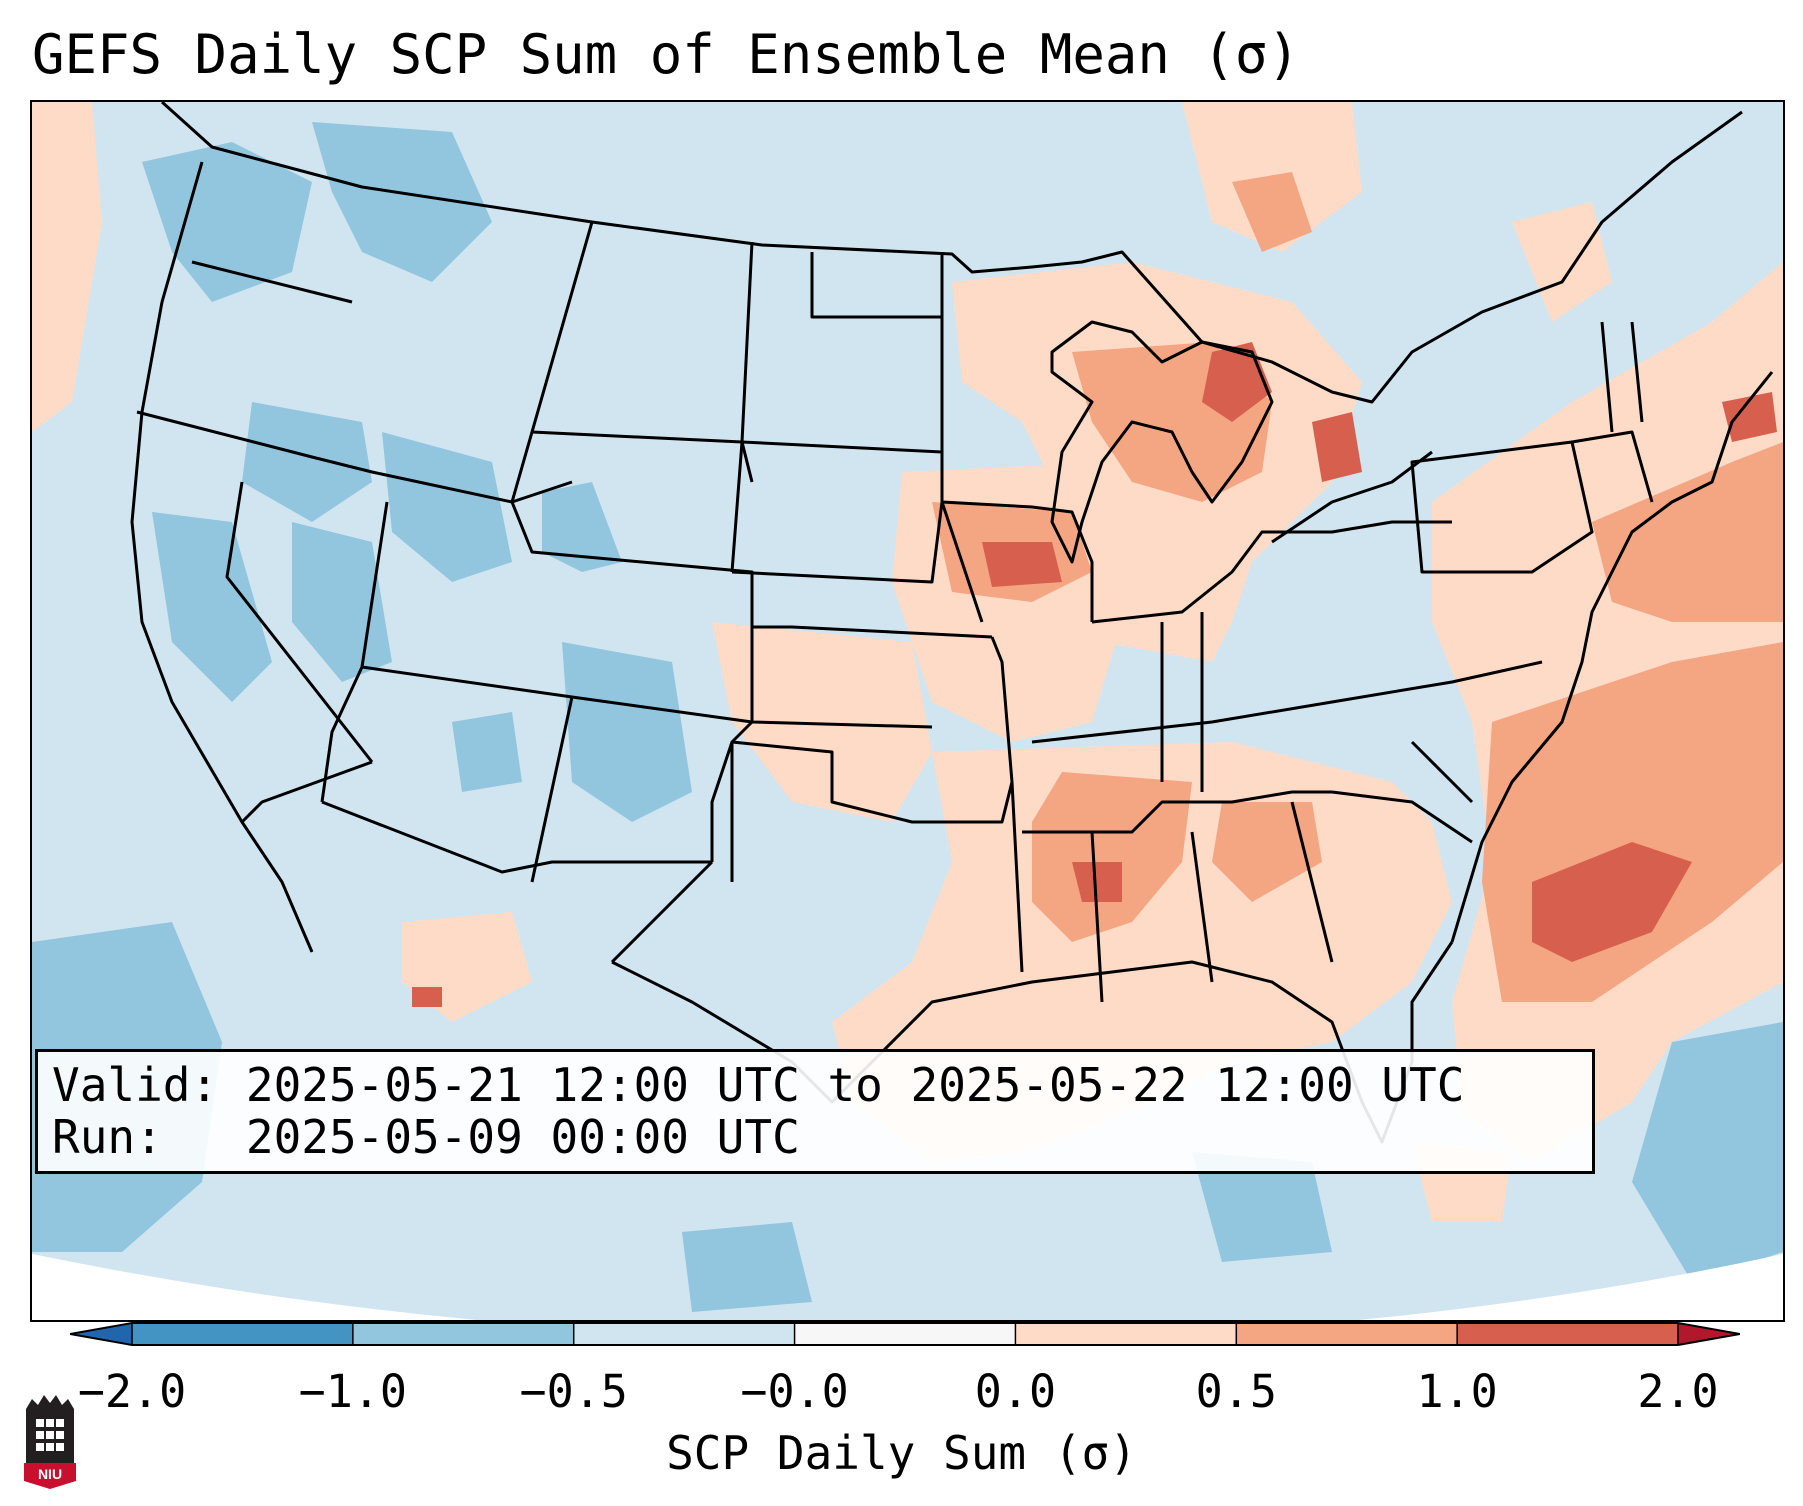 This screenshot has height=1506, width=1803. Describe the element at coordinates (1236, 1391) in the screenshot. I see `colorbar-tick-label: 0.5` at that location.